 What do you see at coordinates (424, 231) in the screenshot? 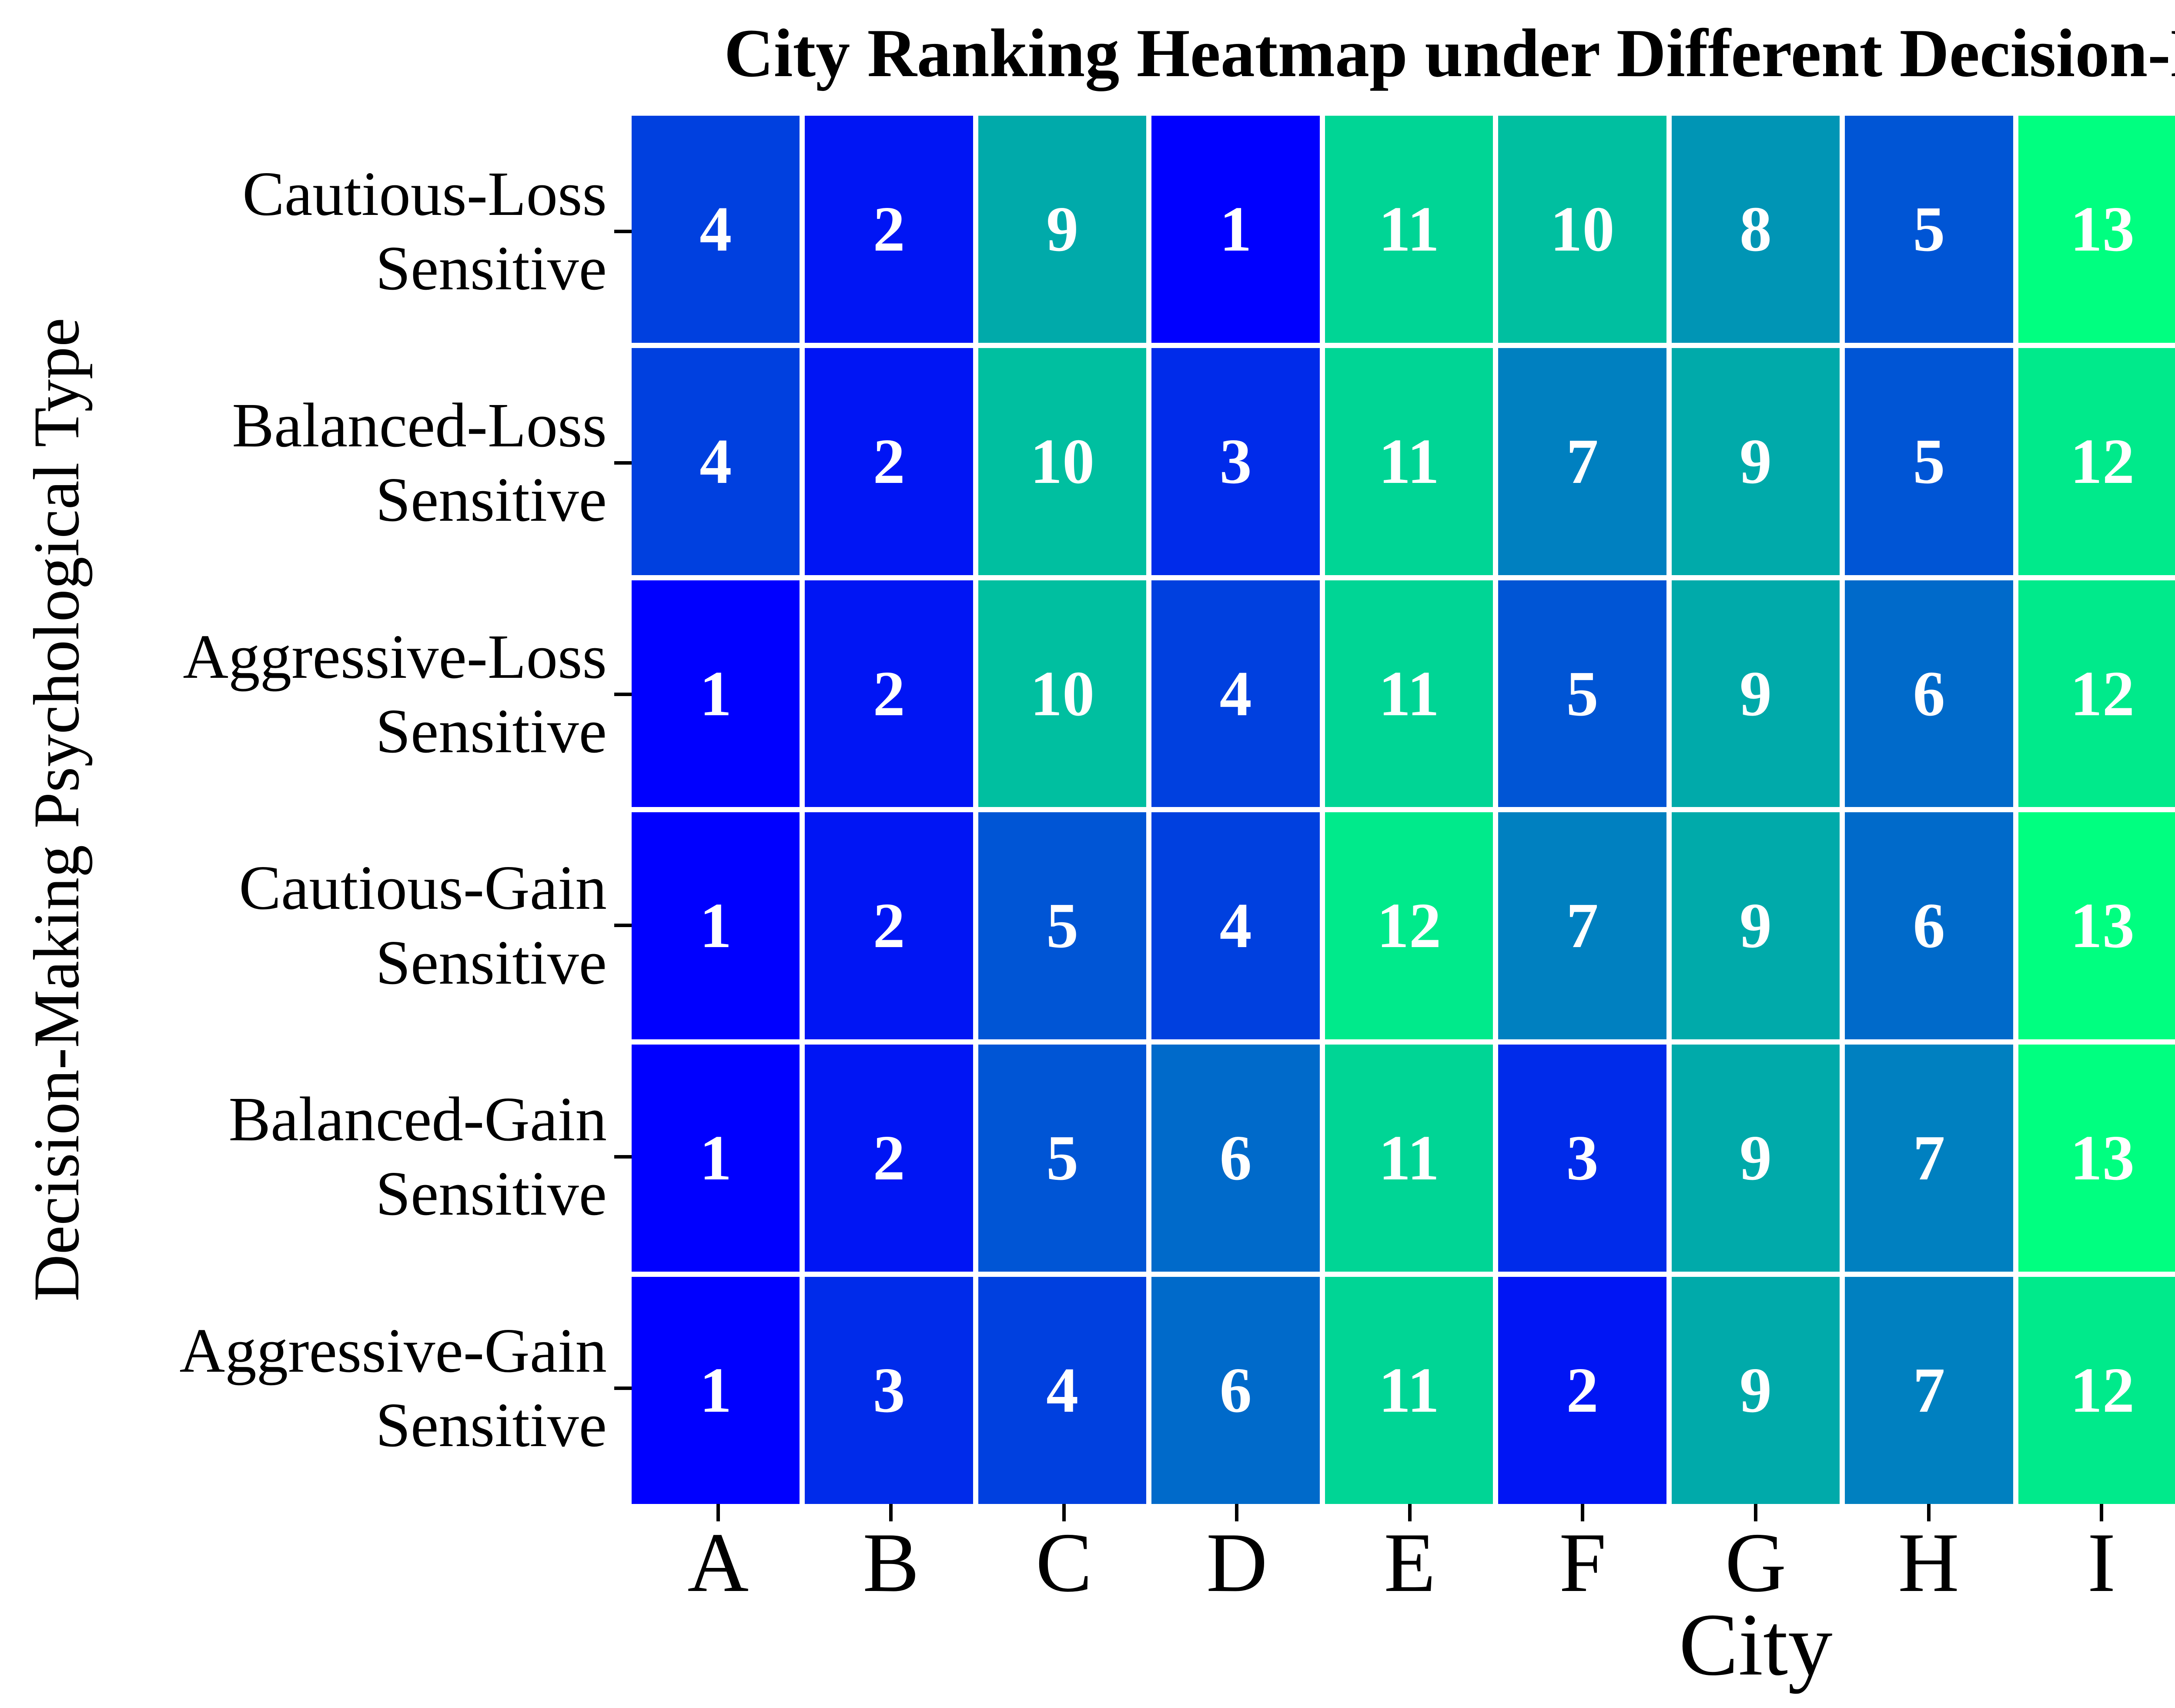
I see `row-label: Cautious-Loss Sensitive` at bounding box center [424, 231].